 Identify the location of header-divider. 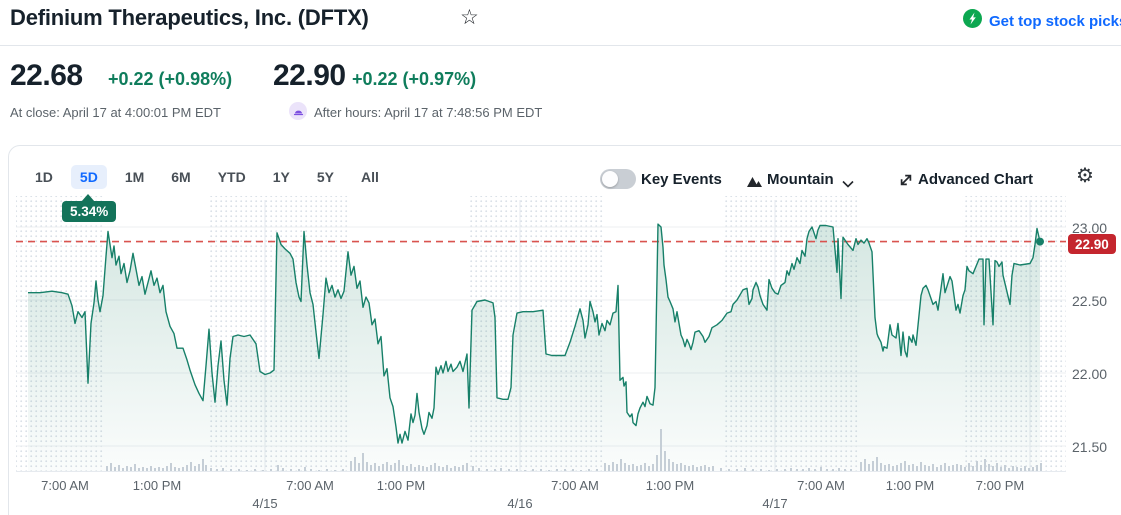
(560, 45).